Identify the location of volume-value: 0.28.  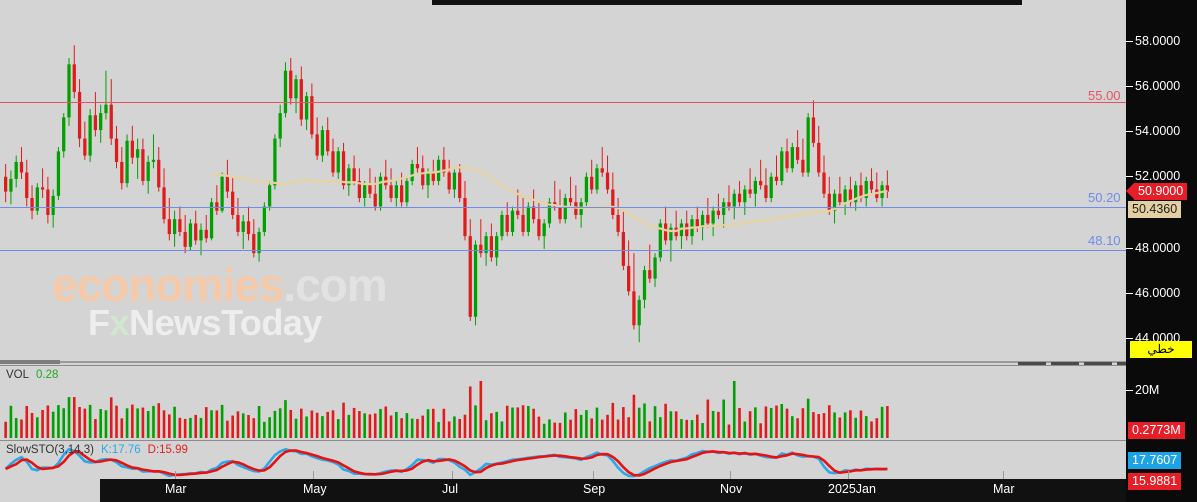
(47, 375).